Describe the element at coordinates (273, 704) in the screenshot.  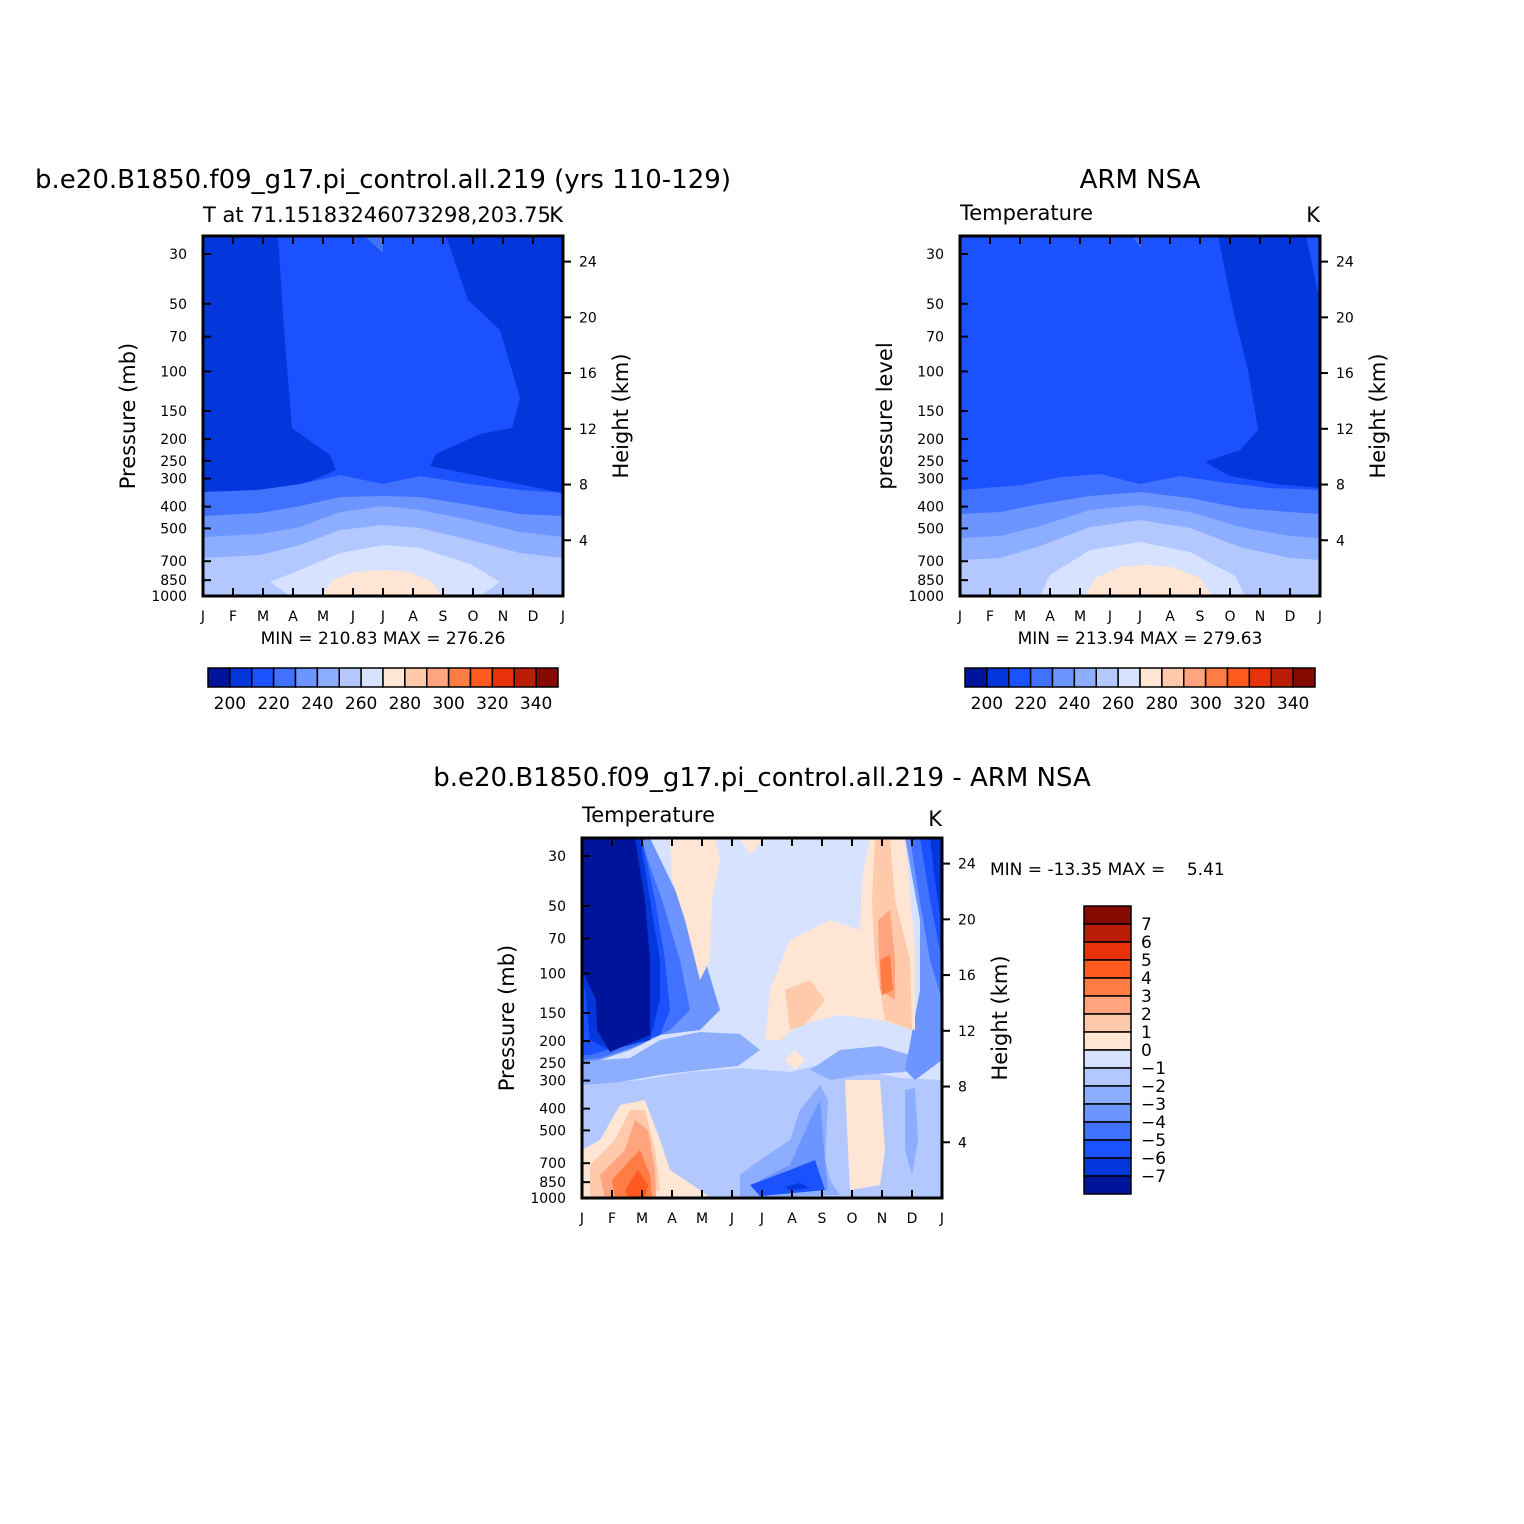
I see `colorbar-label: 220` at that location.